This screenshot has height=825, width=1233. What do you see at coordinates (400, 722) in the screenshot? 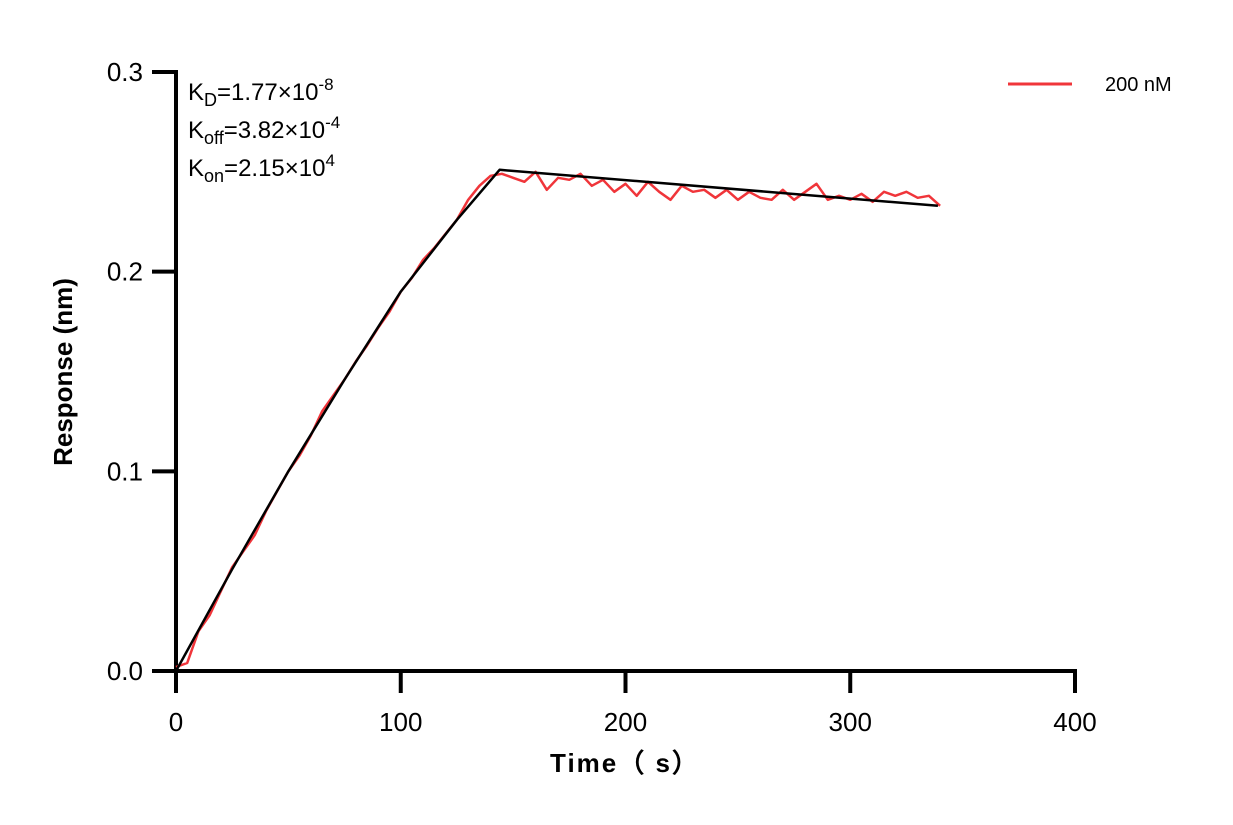
I see `x-tick-label: 100` at bounding box center [400, 722].